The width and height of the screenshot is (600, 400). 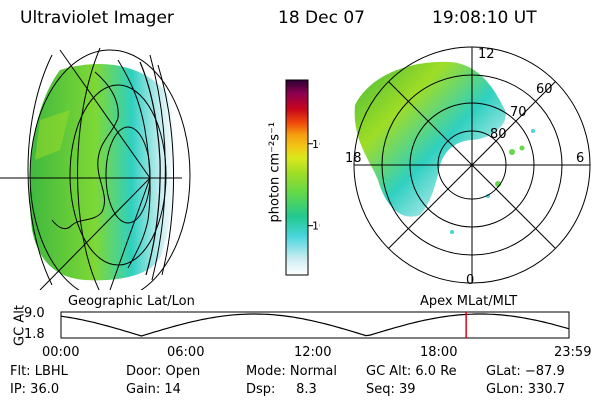 I want to click on colorbar-tick-label: 100, so click(x=316, y=144).